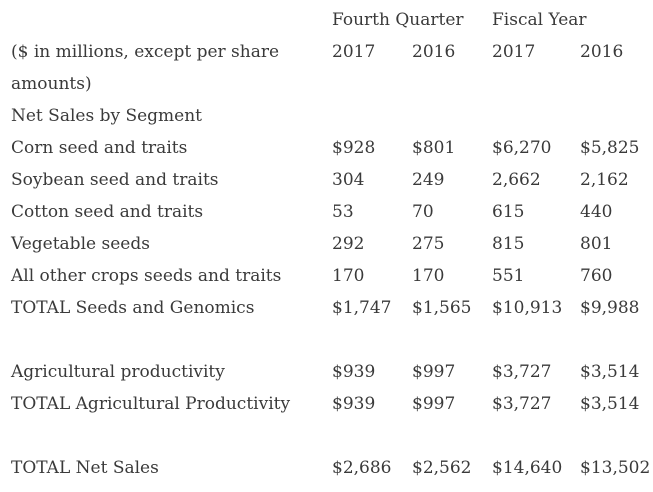 The image size is (653, 492). What do you see at coordinates (118, 372) in the screenshot?
I see `row-label: Agricultural productivity` at bounding box center [118, 372].